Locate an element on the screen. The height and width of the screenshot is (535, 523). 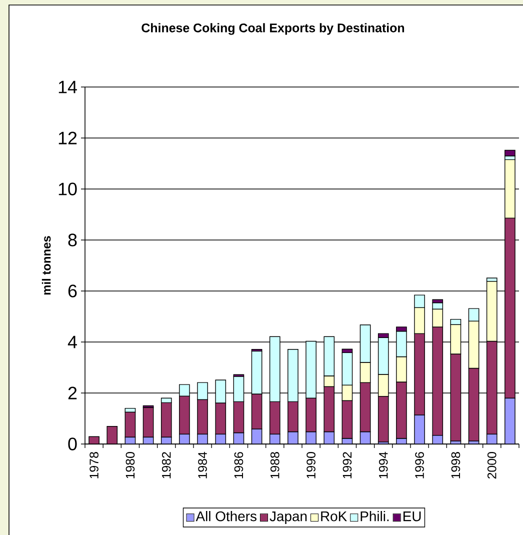
legend-label: Japan is located at coordinates (288, 518).